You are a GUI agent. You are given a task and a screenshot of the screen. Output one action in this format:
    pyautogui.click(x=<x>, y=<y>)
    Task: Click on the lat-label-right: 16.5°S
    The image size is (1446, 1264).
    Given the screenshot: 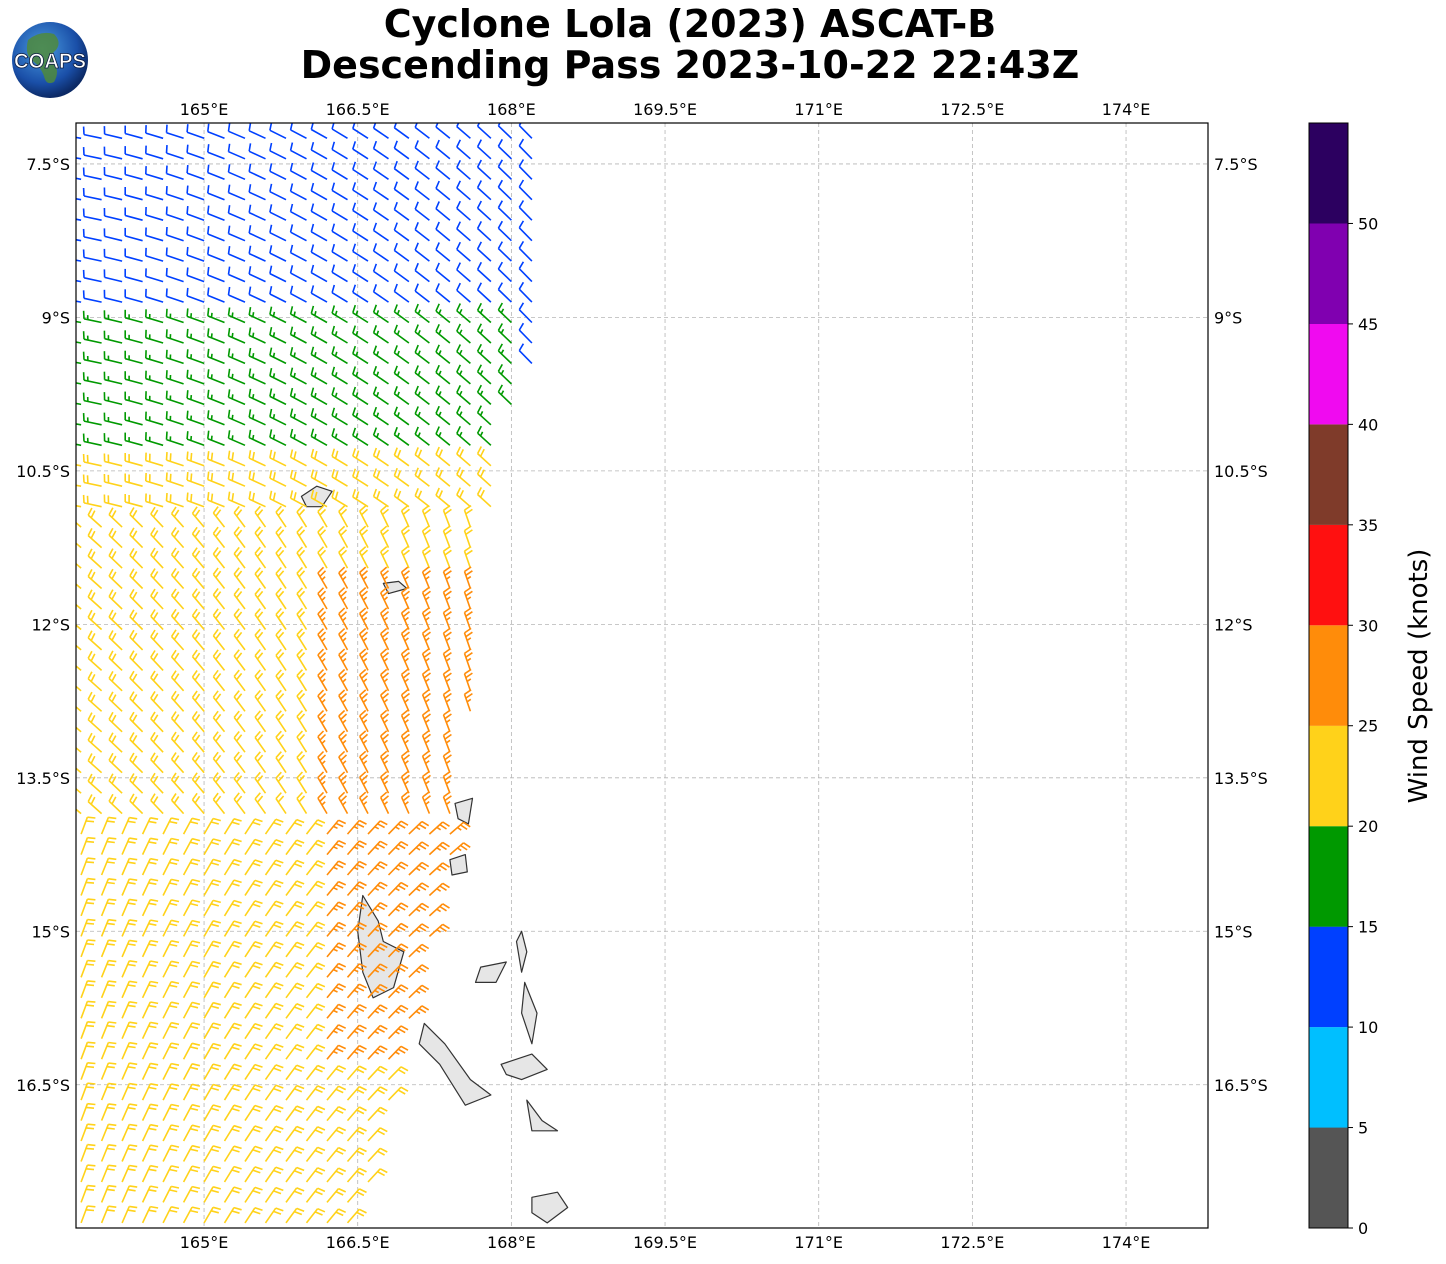 What is the action you would take?
    pyautogui.click(x=1241, y=1085)
    